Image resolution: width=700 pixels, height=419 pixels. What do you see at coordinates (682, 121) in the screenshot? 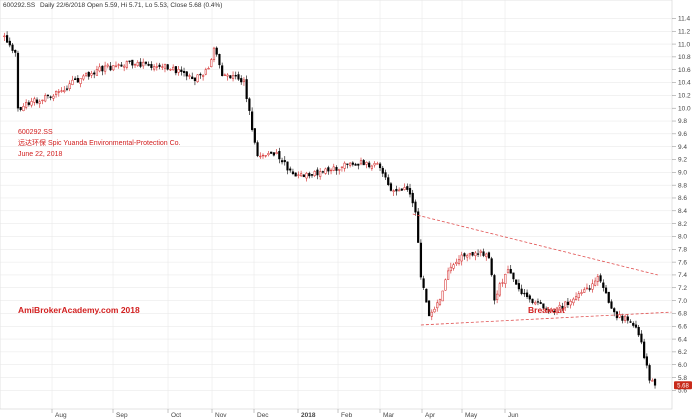
I see `y-tick-label: 9.8` at bounding box center [682, 121].